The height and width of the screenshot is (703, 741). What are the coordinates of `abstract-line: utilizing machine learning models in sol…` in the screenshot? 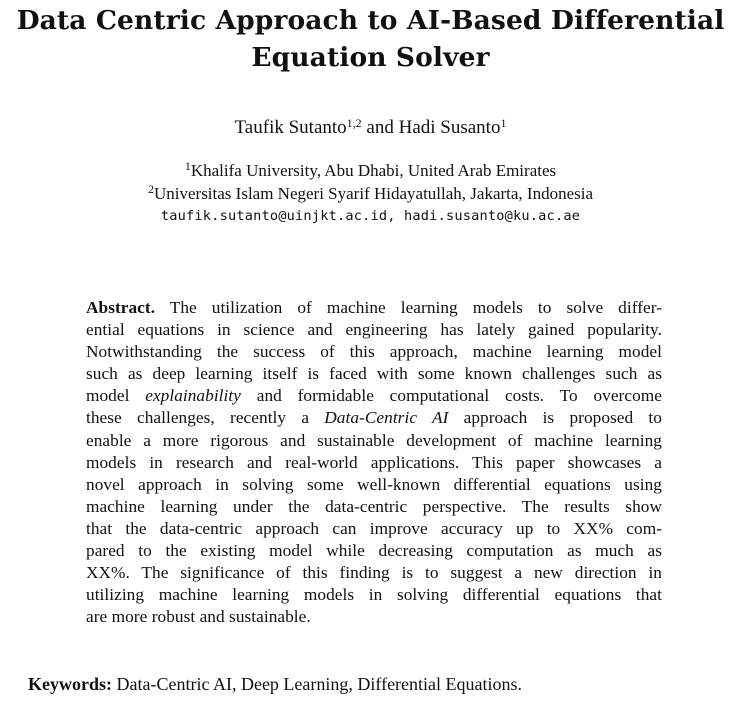 It's located at (374, 595).